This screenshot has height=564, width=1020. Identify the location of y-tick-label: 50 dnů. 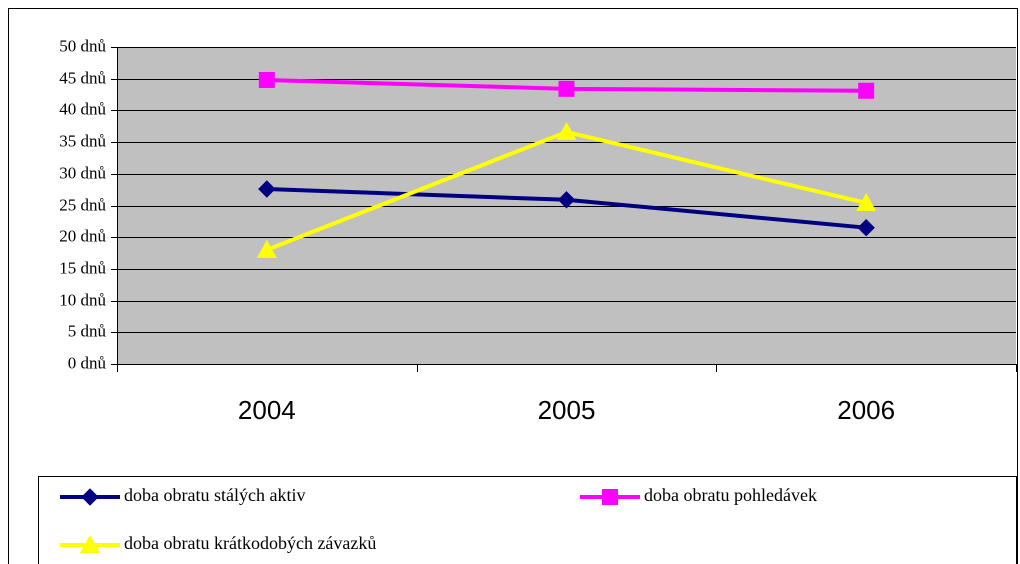
(82, 45).